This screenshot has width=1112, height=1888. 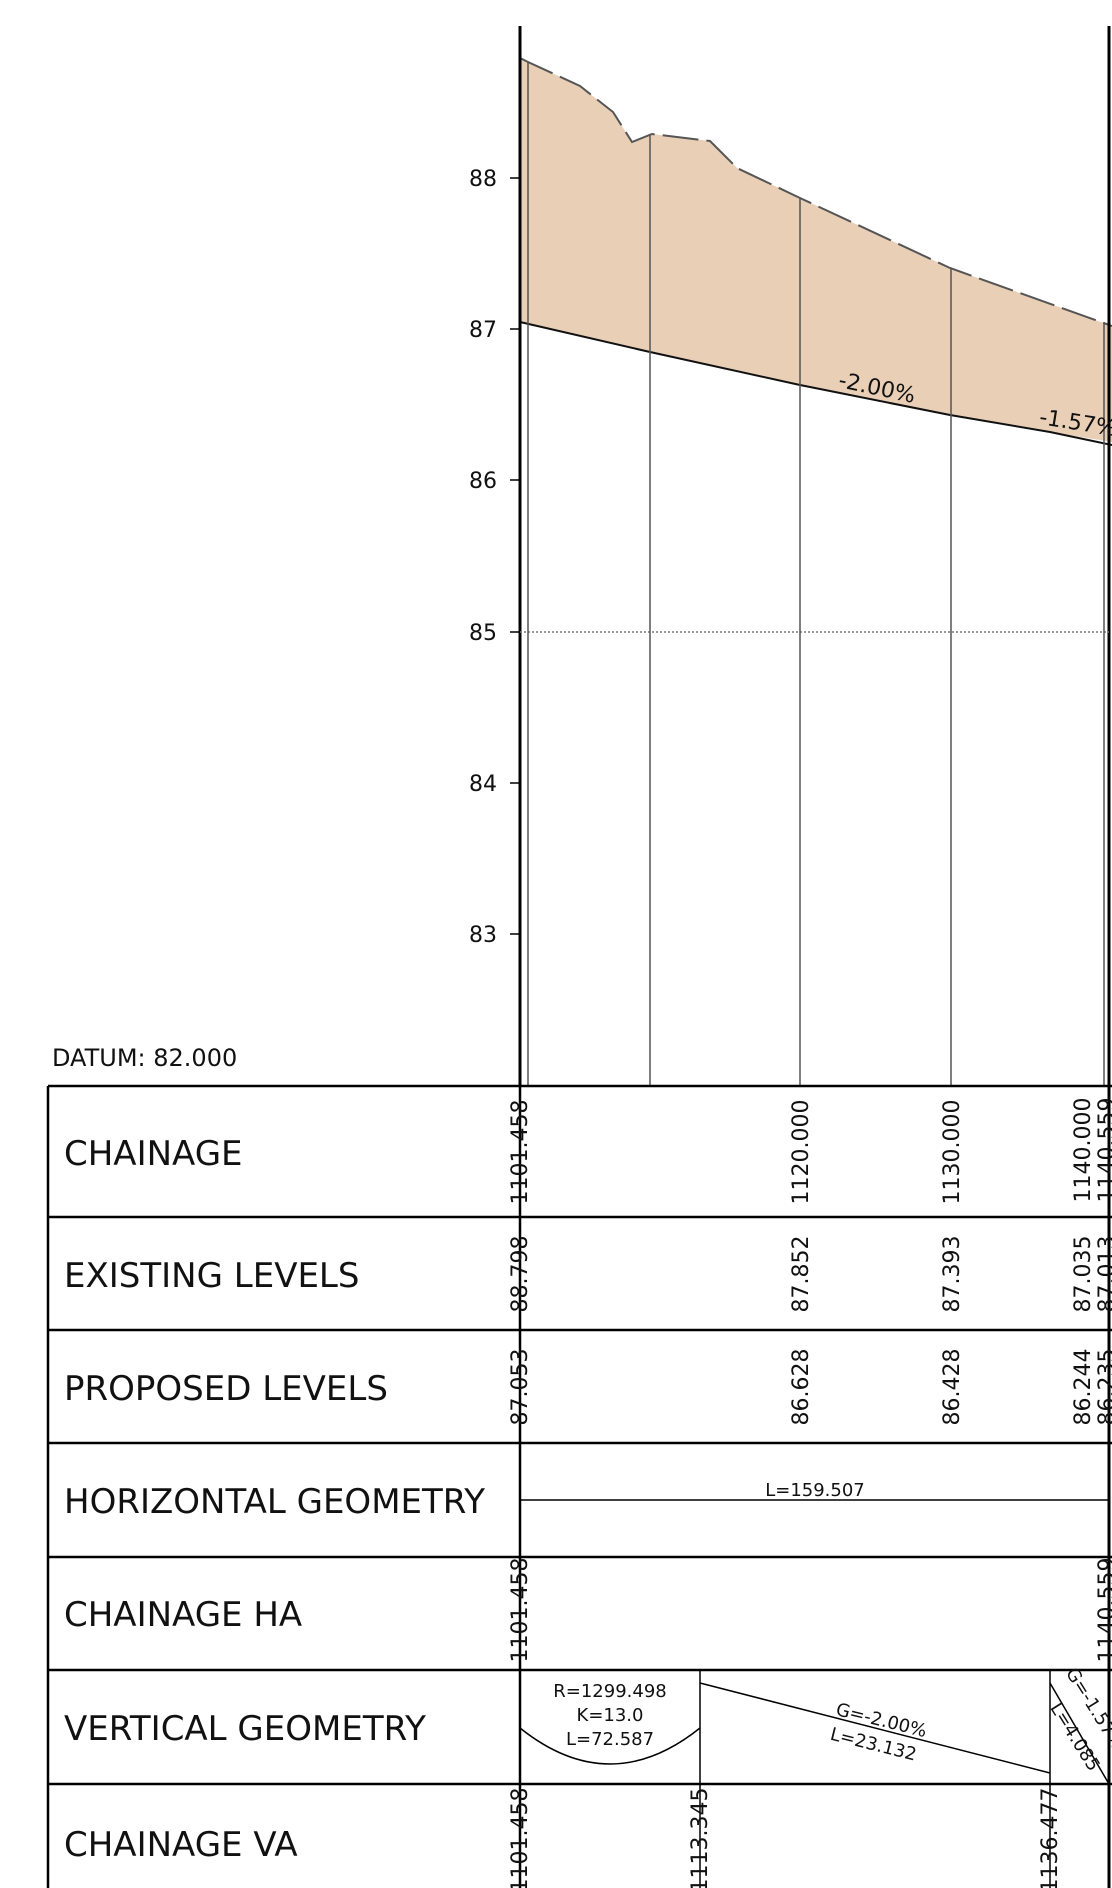 I want to click on existing-value-5: 87.013, so click(x=1103, y=1274).